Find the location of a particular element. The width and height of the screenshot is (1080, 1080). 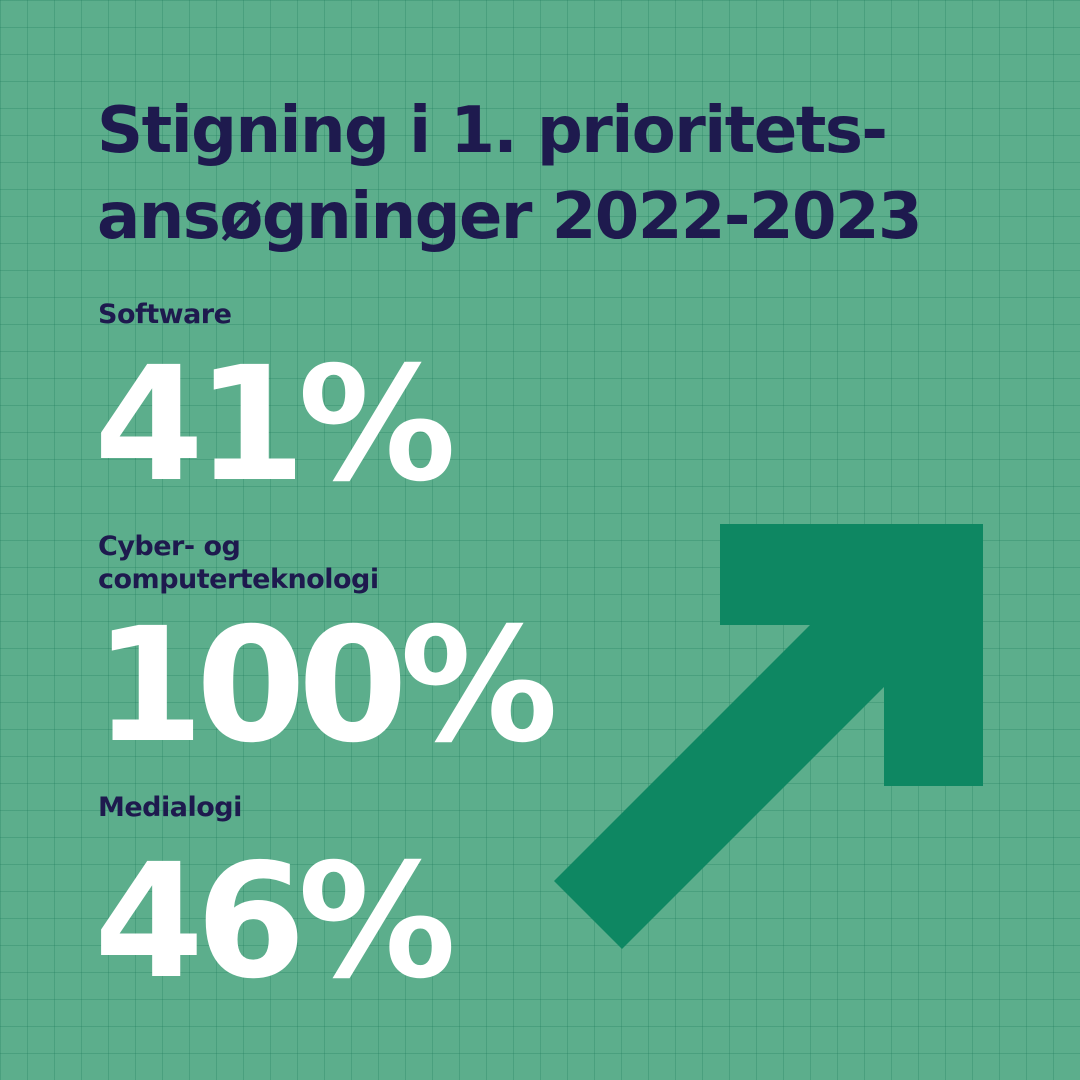

stat-value-medialogi: 46% is located at coordinates (275, 922).